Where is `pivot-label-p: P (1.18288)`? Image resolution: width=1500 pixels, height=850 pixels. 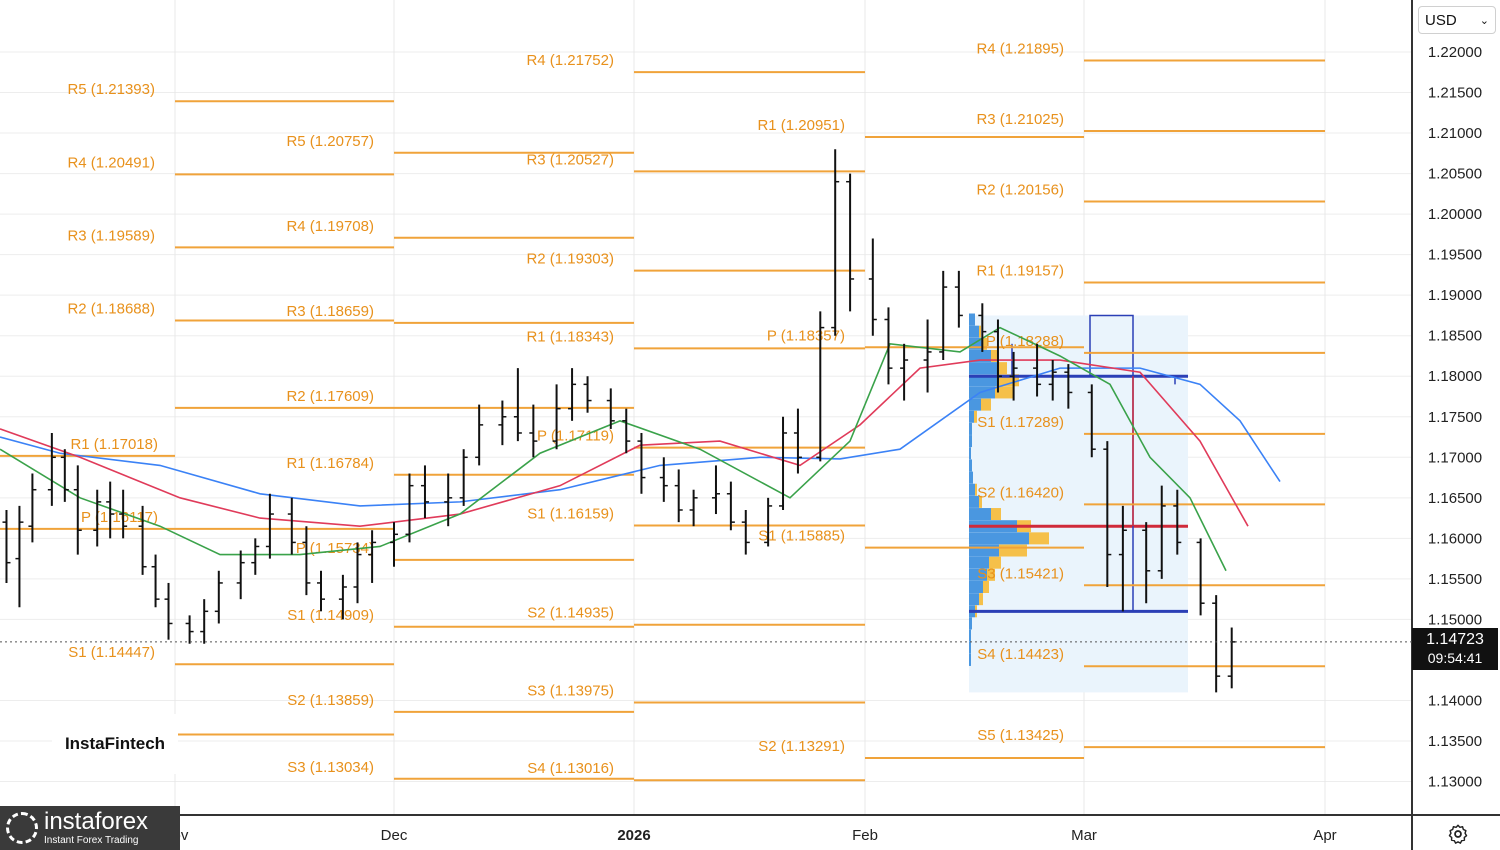 pivot-label-p: P (1.18288) is located at coordinates (1025, 341).